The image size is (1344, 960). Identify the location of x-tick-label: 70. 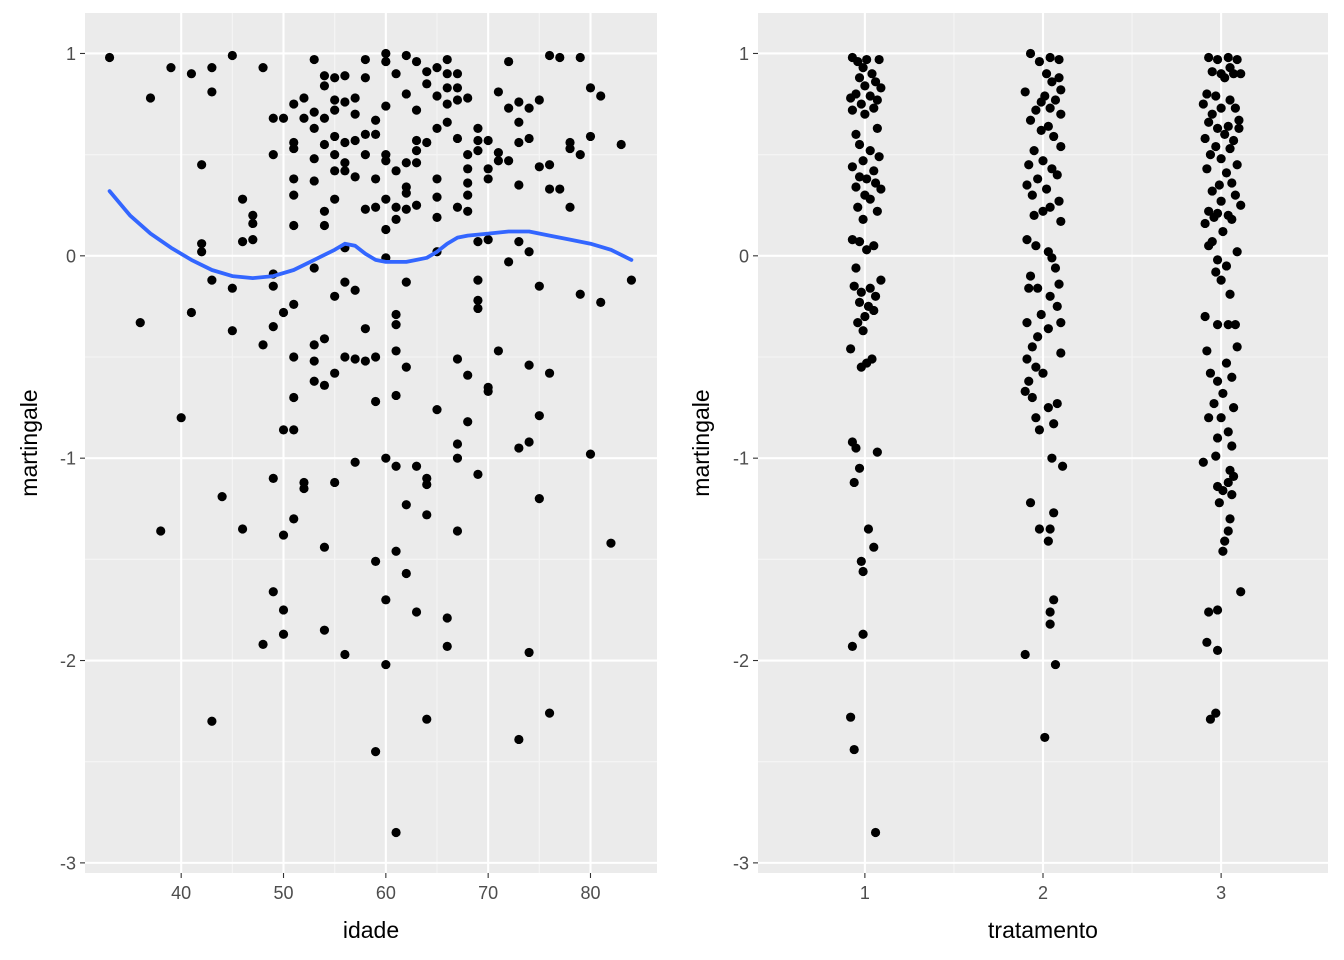
(488, 893).